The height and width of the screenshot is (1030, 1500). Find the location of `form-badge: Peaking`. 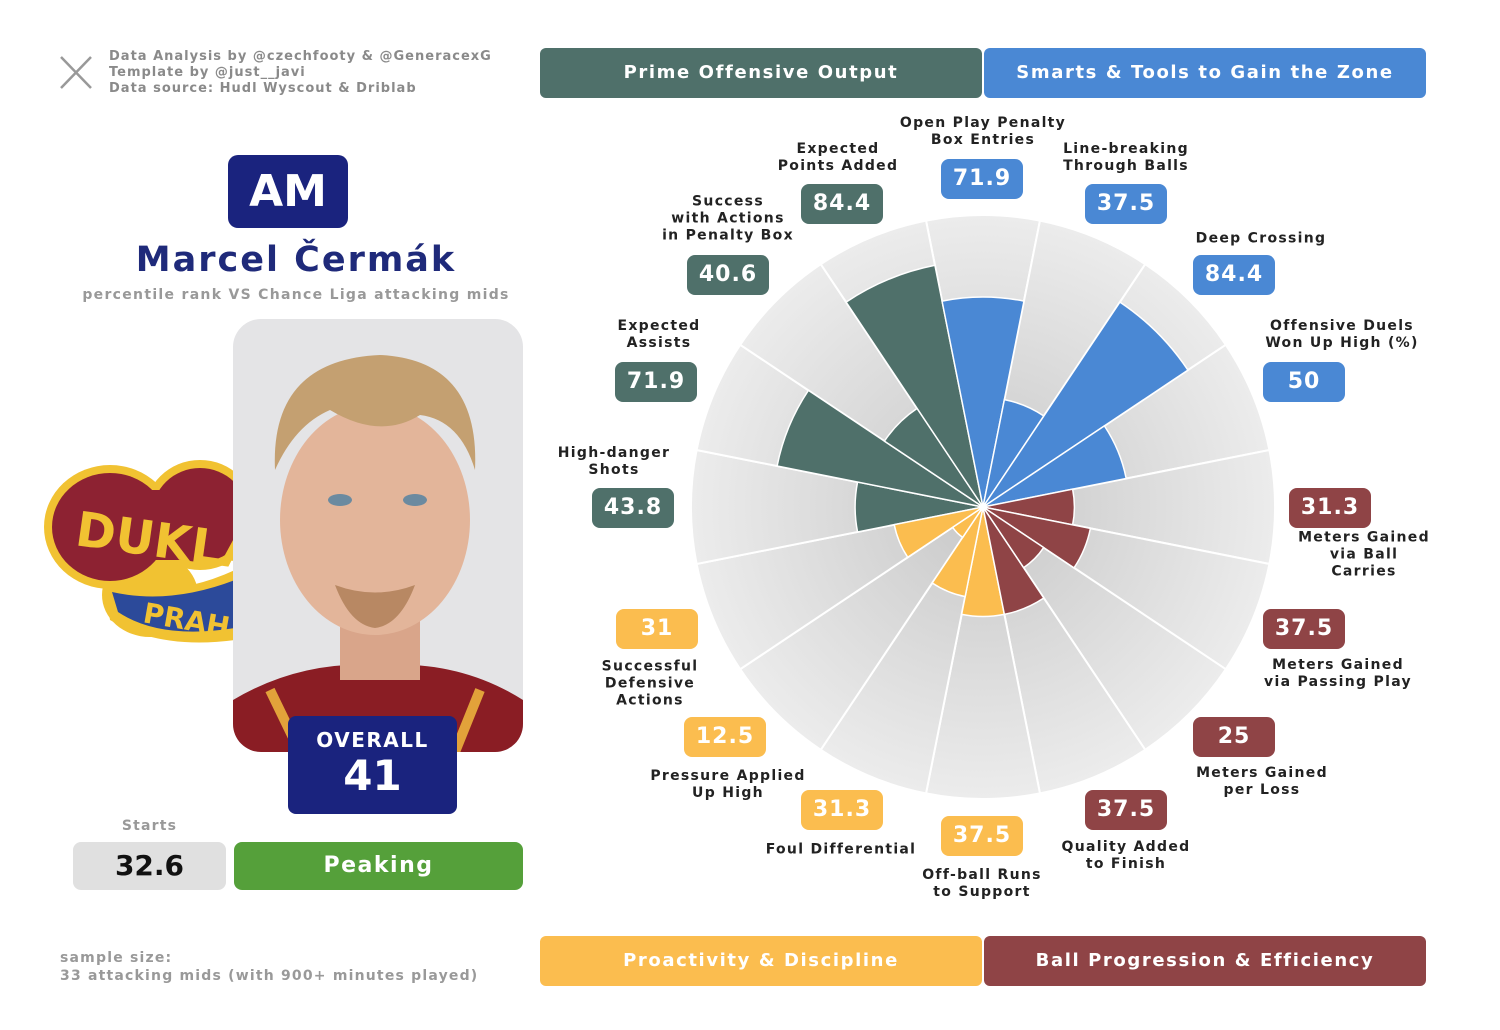

form-badge: Peaking is located at coordinates (378, 866).